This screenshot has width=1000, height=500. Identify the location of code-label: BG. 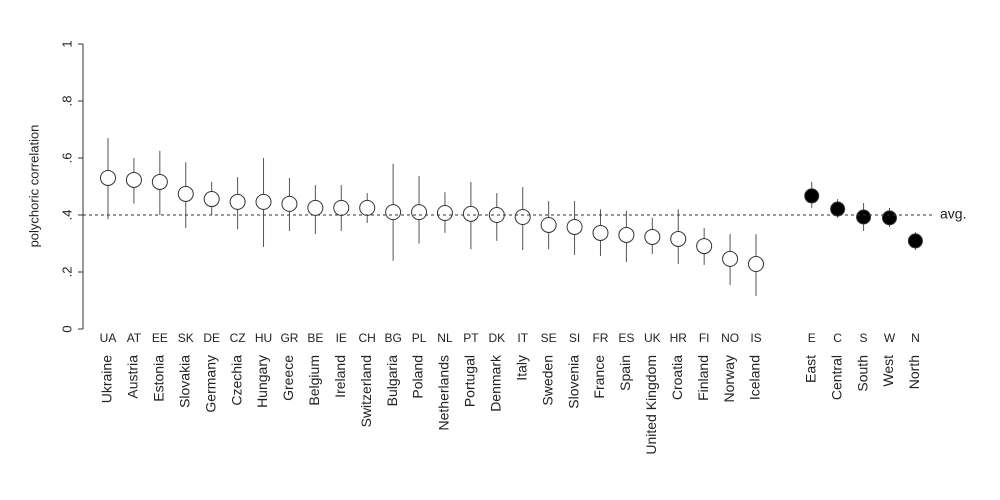
(392, 338).